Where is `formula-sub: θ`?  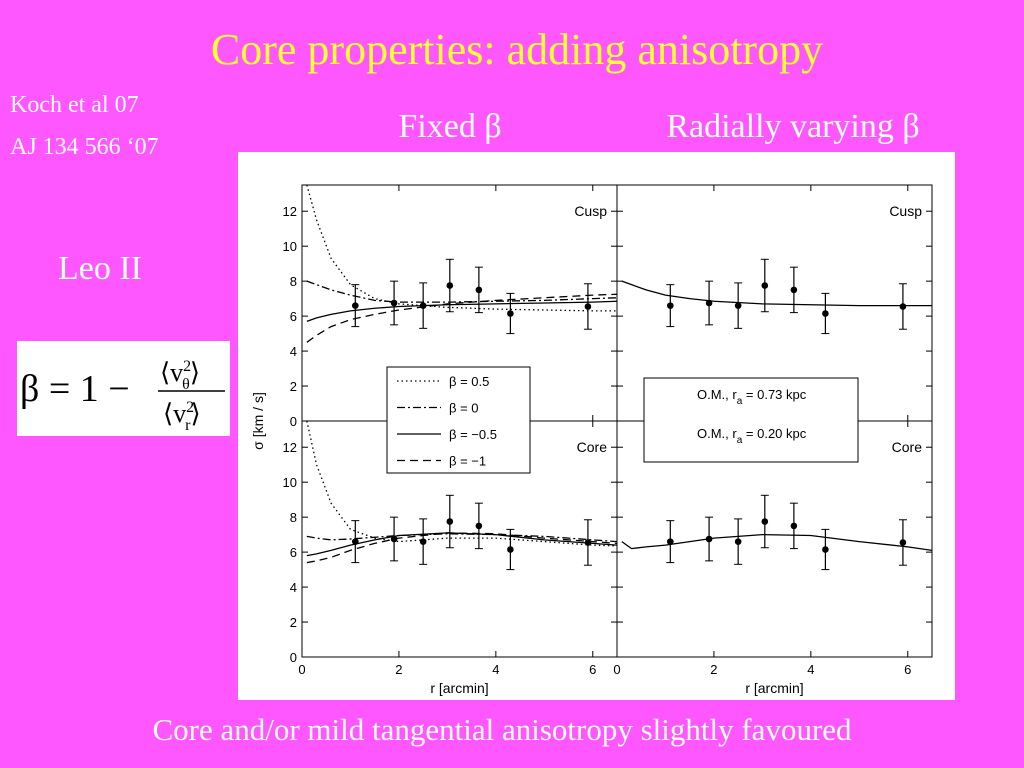
formula-sub: θ is located at coordinates (186, 384).